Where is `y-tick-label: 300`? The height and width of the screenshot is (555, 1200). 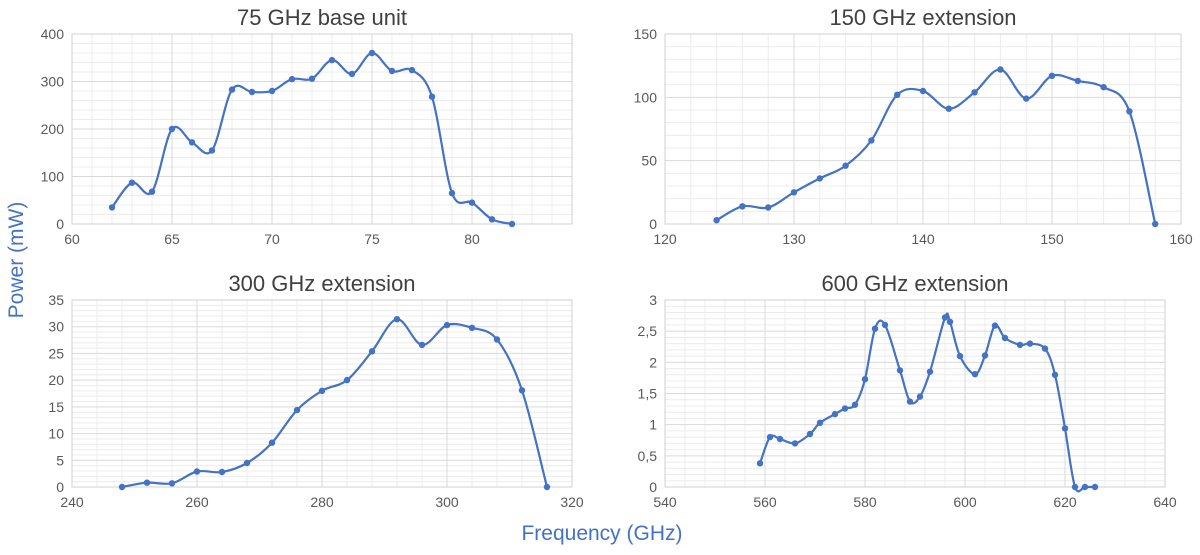 y-tick-label: 300 is located at coordinates (53, 82).